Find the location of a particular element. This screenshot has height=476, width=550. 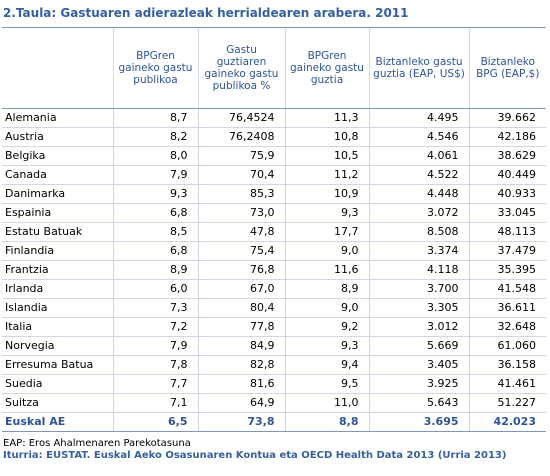

gdp-per-capita-cell: 40.933 is located at coordinates (507, 194).